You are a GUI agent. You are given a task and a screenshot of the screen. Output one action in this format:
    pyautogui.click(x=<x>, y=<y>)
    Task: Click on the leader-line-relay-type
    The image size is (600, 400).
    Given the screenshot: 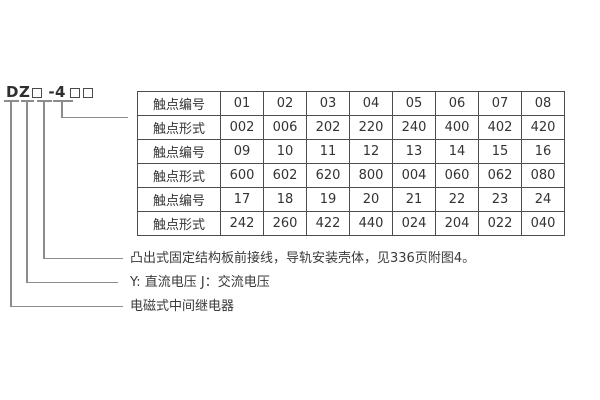 What is the action you would take?
    pyautogui.click(x=11, y=203)
    